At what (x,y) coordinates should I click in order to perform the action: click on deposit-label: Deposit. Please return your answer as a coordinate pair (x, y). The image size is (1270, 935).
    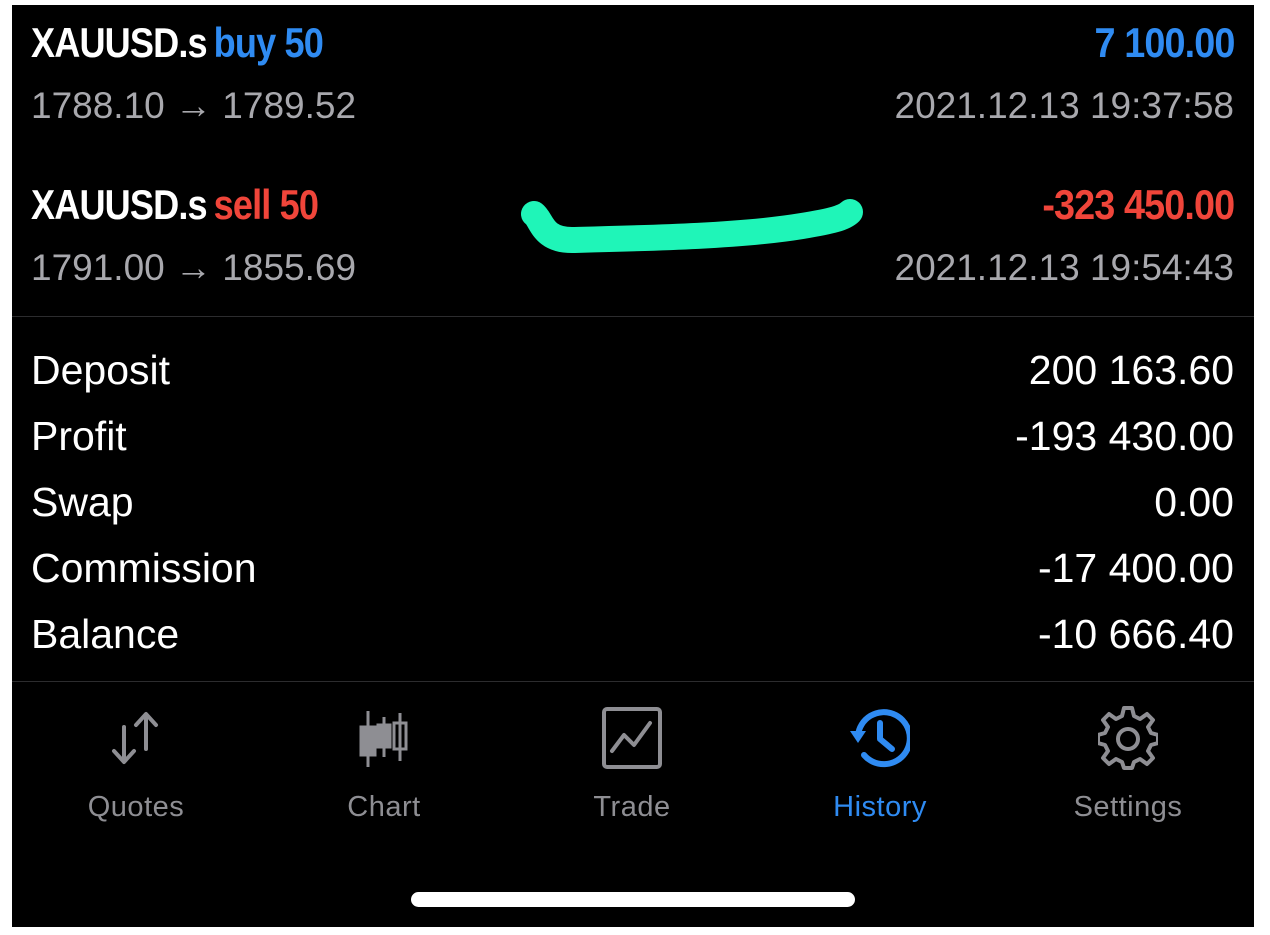
    Looking at the image, I should click on (101, 370).